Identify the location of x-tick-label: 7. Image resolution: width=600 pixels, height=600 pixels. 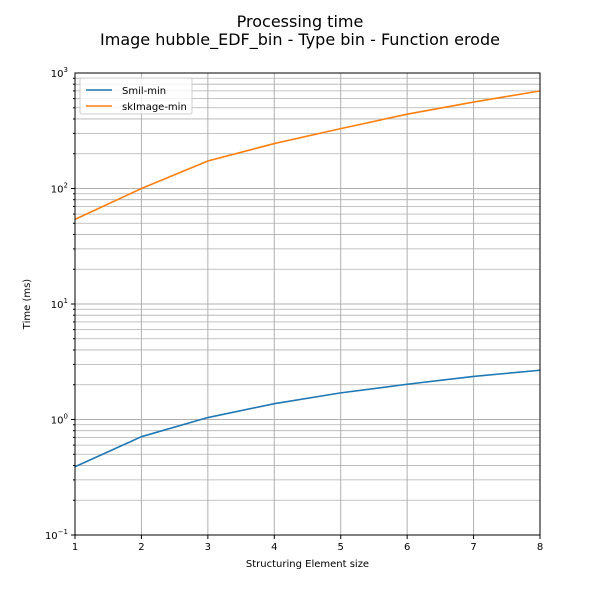
(473, 547).